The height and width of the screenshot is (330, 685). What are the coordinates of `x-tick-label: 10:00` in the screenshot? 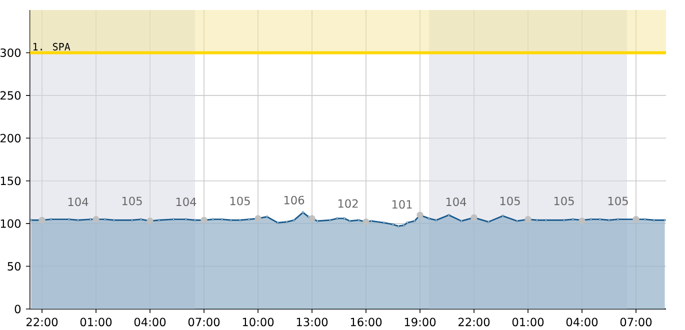 It's located at (258, 322).